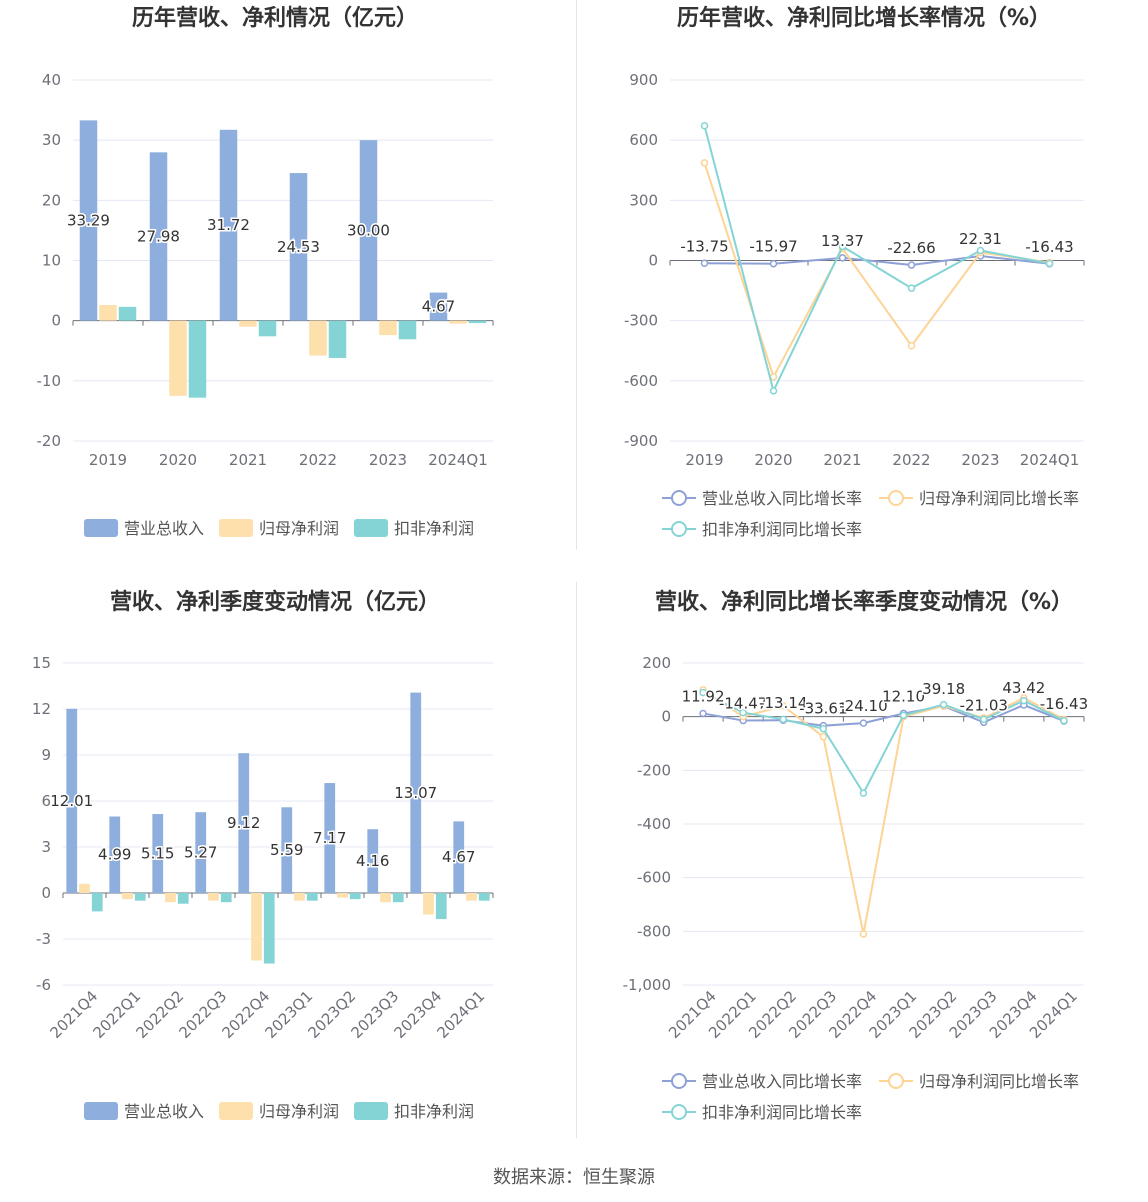 The width and height of the screenshot is (1148, 1202). What do you see at coordinates (434, 528) in the screenshot?
I see `legend-label: 扣非净利润` at bounding box center [434, 528].